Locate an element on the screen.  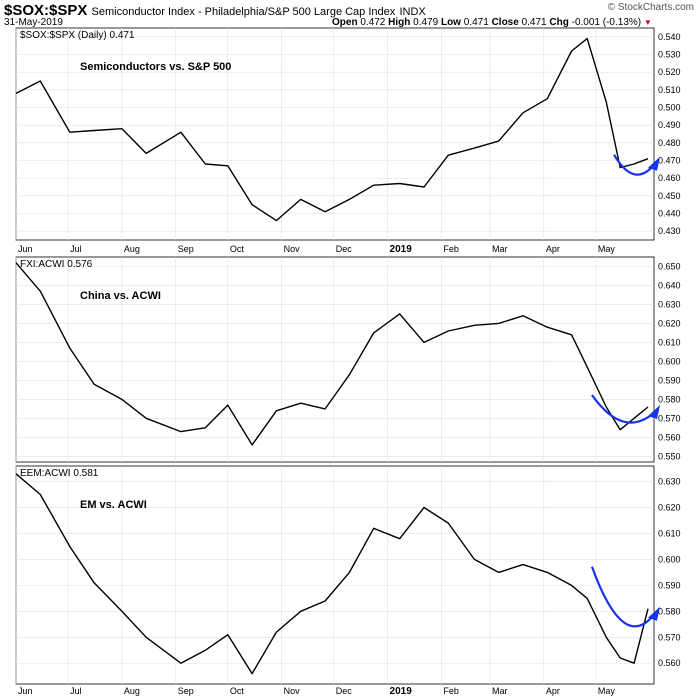
symbol-label: $SOX:$SPX is located at coordinates (46, 10).